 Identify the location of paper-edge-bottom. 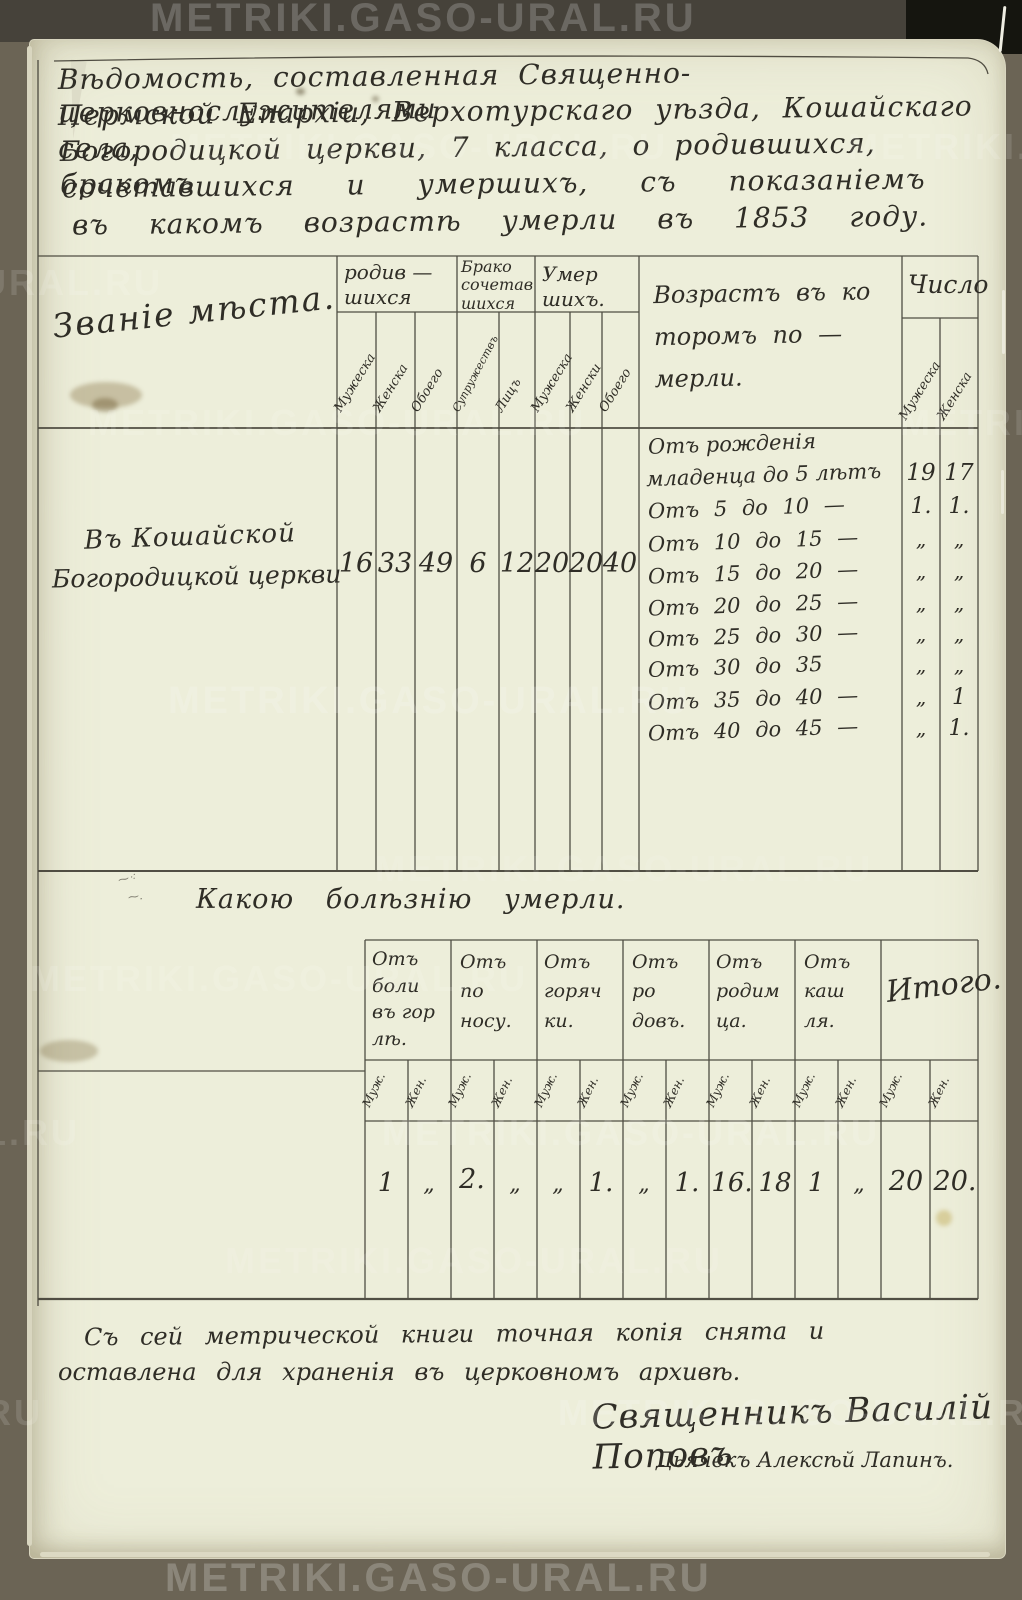
(515, 1554).